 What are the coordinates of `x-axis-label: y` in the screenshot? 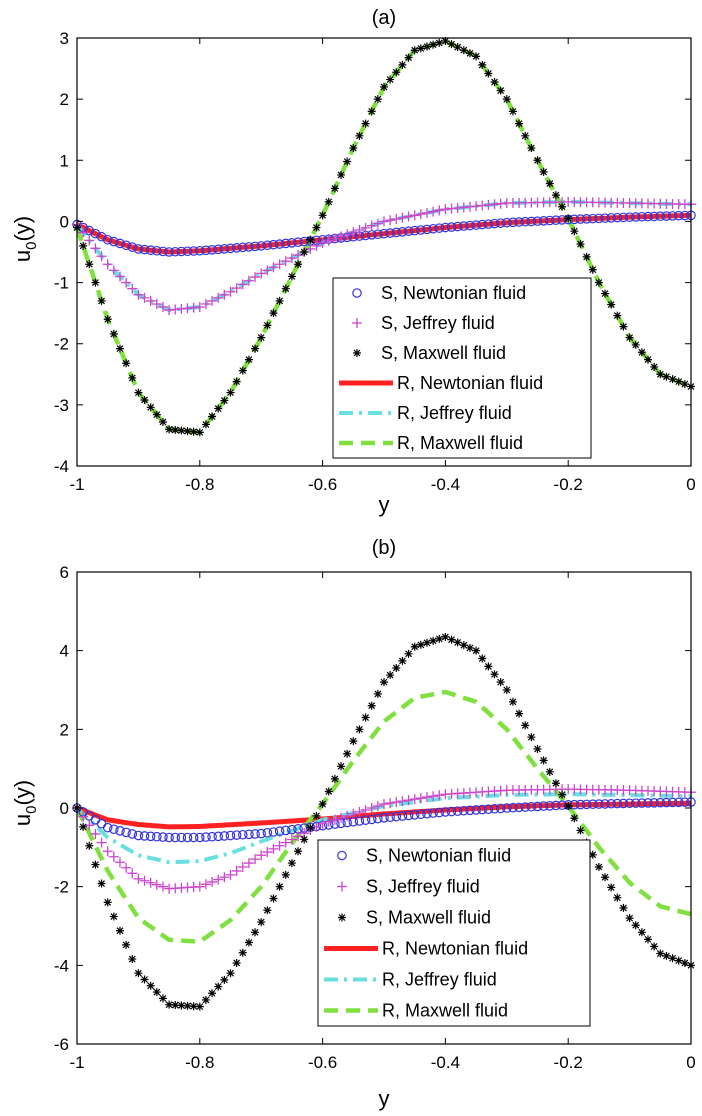 It's located at (384, 1098).